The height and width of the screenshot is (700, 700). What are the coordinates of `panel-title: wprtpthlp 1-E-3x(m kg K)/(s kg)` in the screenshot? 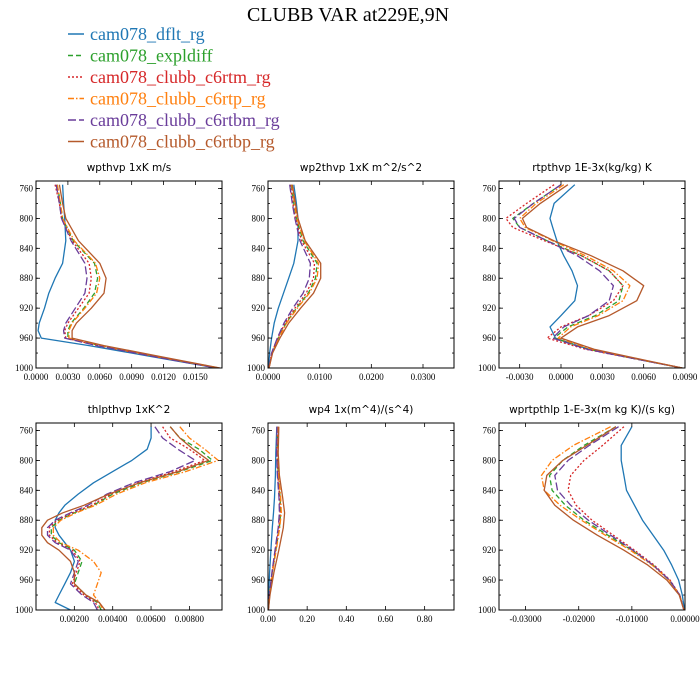 It's located at (592, 410).